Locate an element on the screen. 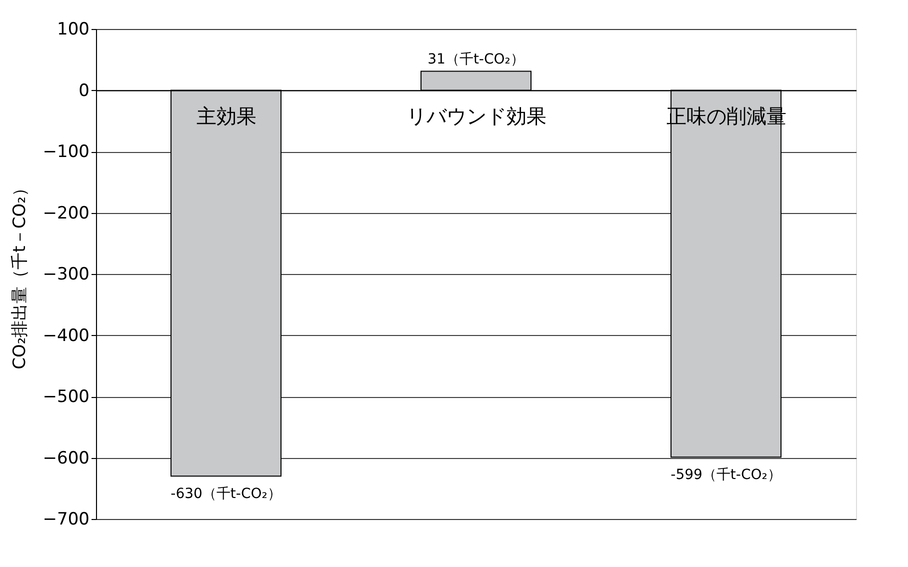 The image size is (908, 567). y-tick-label: −200 is located at coordinates (66, 213).